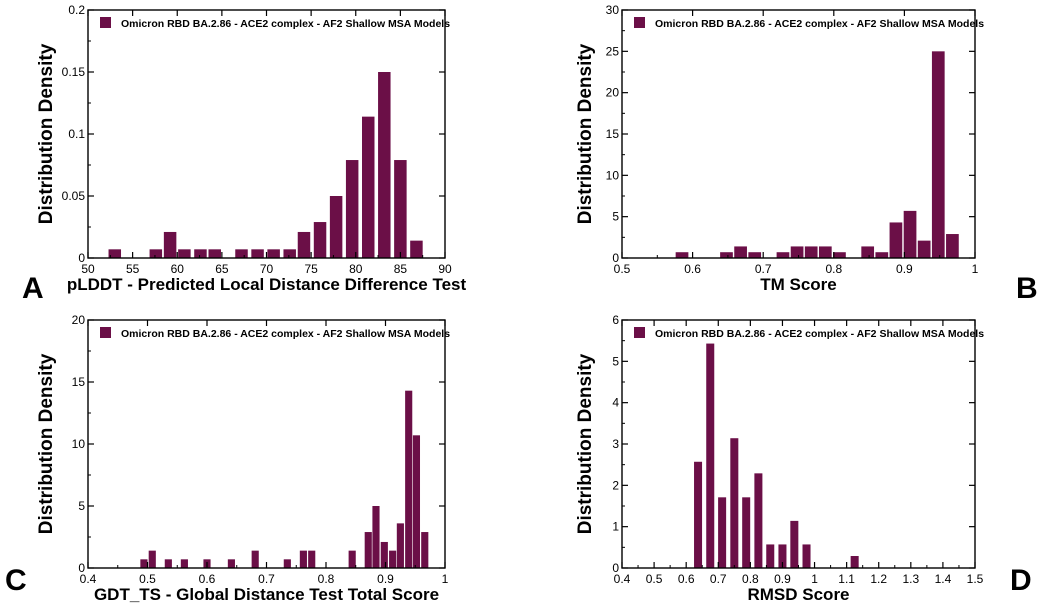  What do you see at coordinates (1027, 288) in the screenshot?
I see `panel-letter: B` at bounding box center [1027, 288].